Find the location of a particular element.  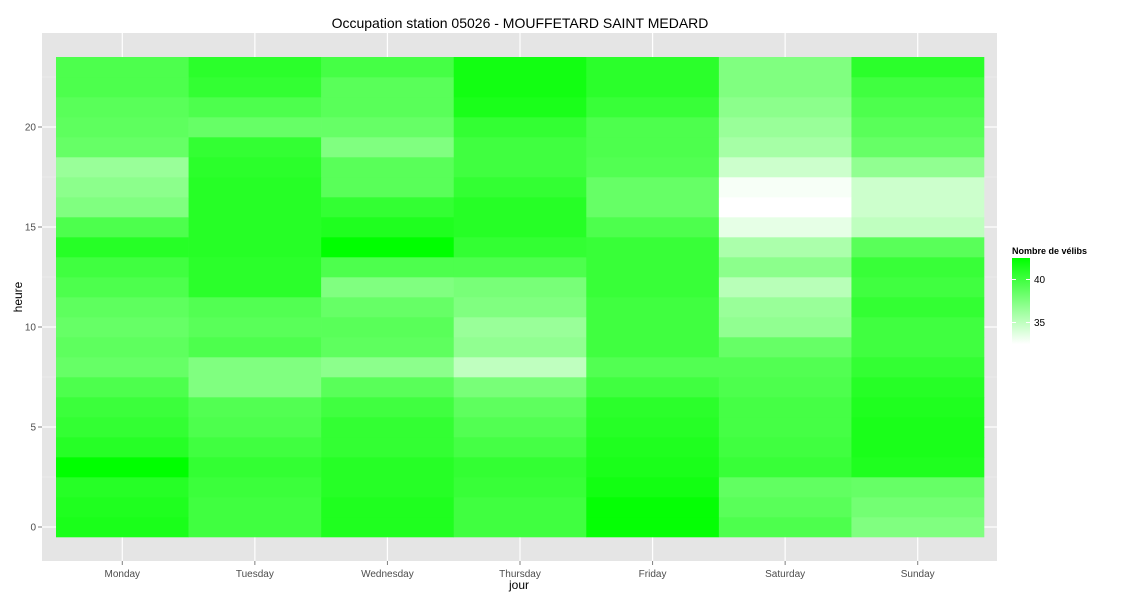

x-tick-label: Saturday is located at coordinates (785, 574).